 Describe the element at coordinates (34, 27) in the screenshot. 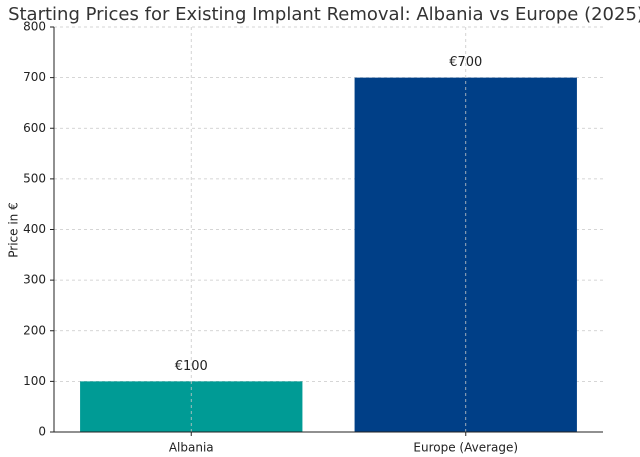

I see `y-tick-label: 800` at that location.